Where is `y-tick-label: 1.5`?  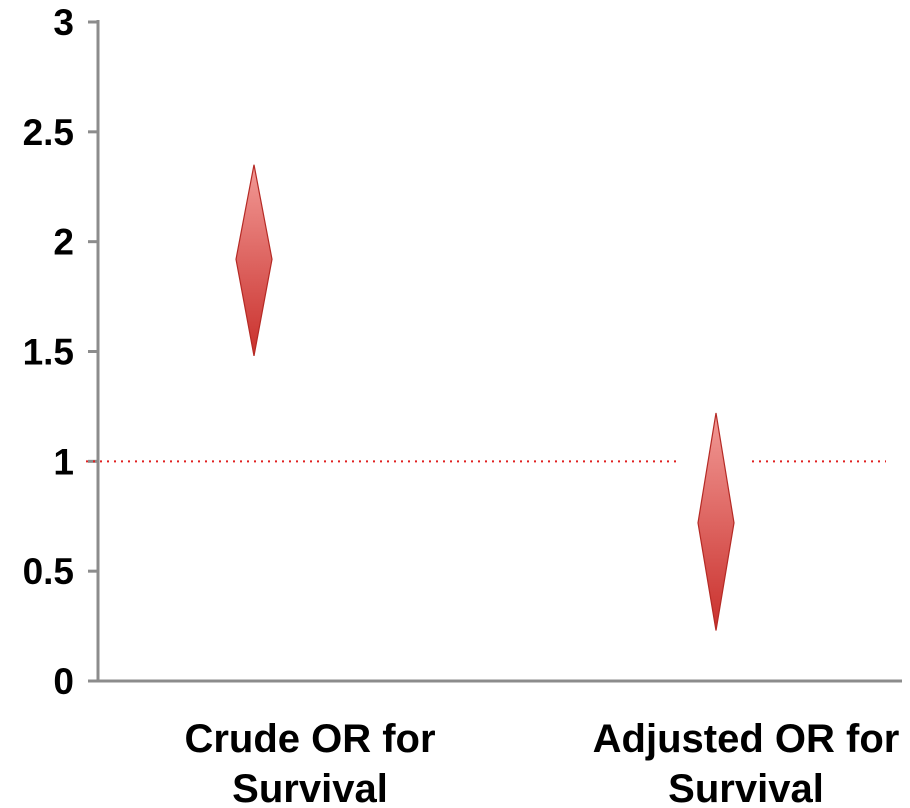
y-tick-label: 1.5 is located at coordinates (48, 352).